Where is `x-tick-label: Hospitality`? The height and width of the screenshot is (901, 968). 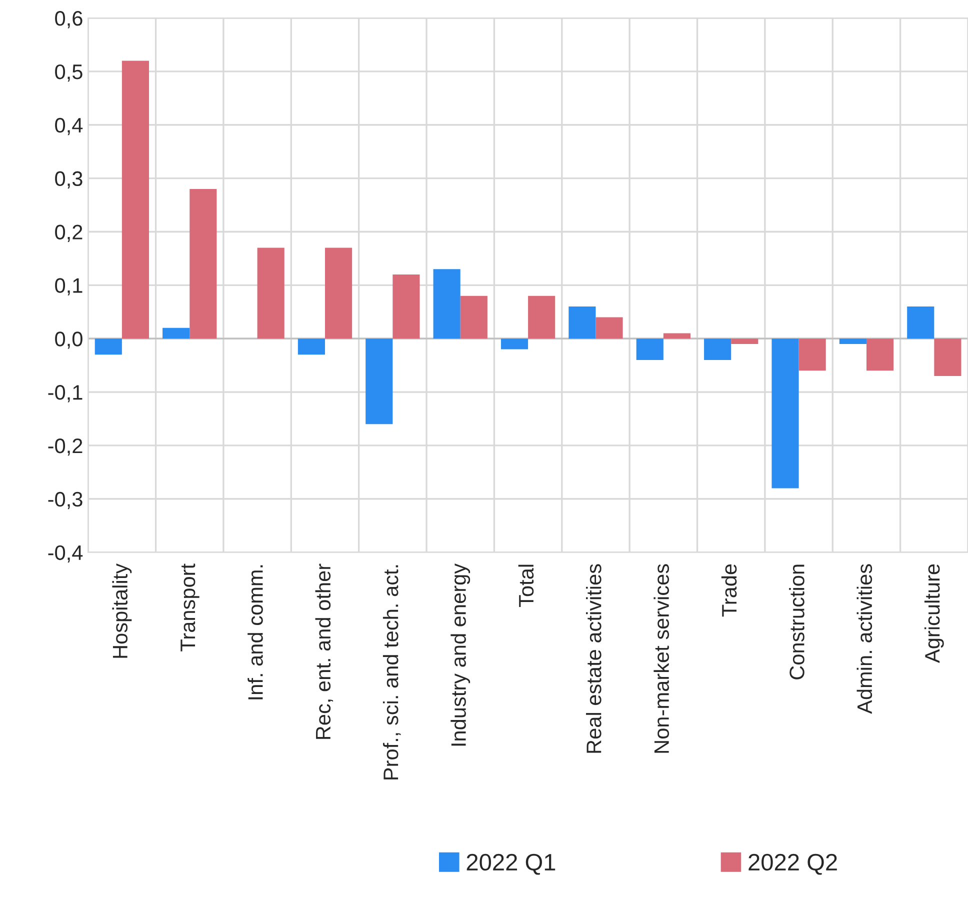 x-tick-label: Hospitality is located at coordinates (122, 610).